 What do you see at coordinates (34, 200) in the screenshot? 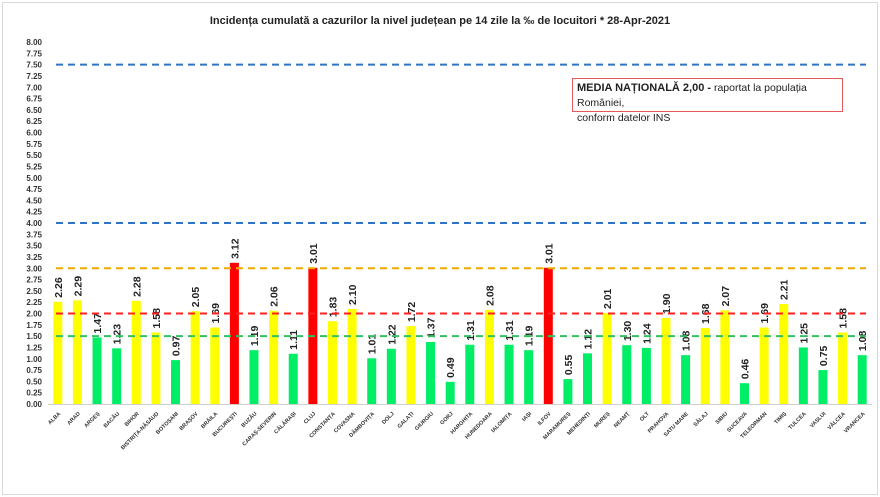
I see `y-tick-label: 4.50` at bounding box center [34, 200].